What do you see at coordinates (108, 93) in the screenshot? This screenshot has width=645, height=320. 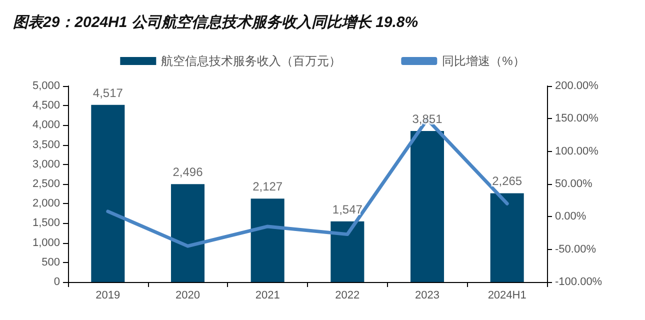 I see `data-label: 4,517` at bounding box center [108, 93].